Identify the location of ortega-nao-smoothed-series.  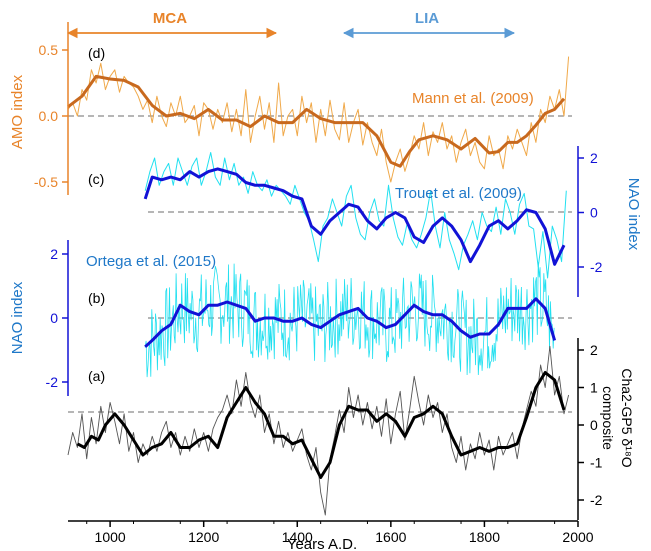
(350, 322).